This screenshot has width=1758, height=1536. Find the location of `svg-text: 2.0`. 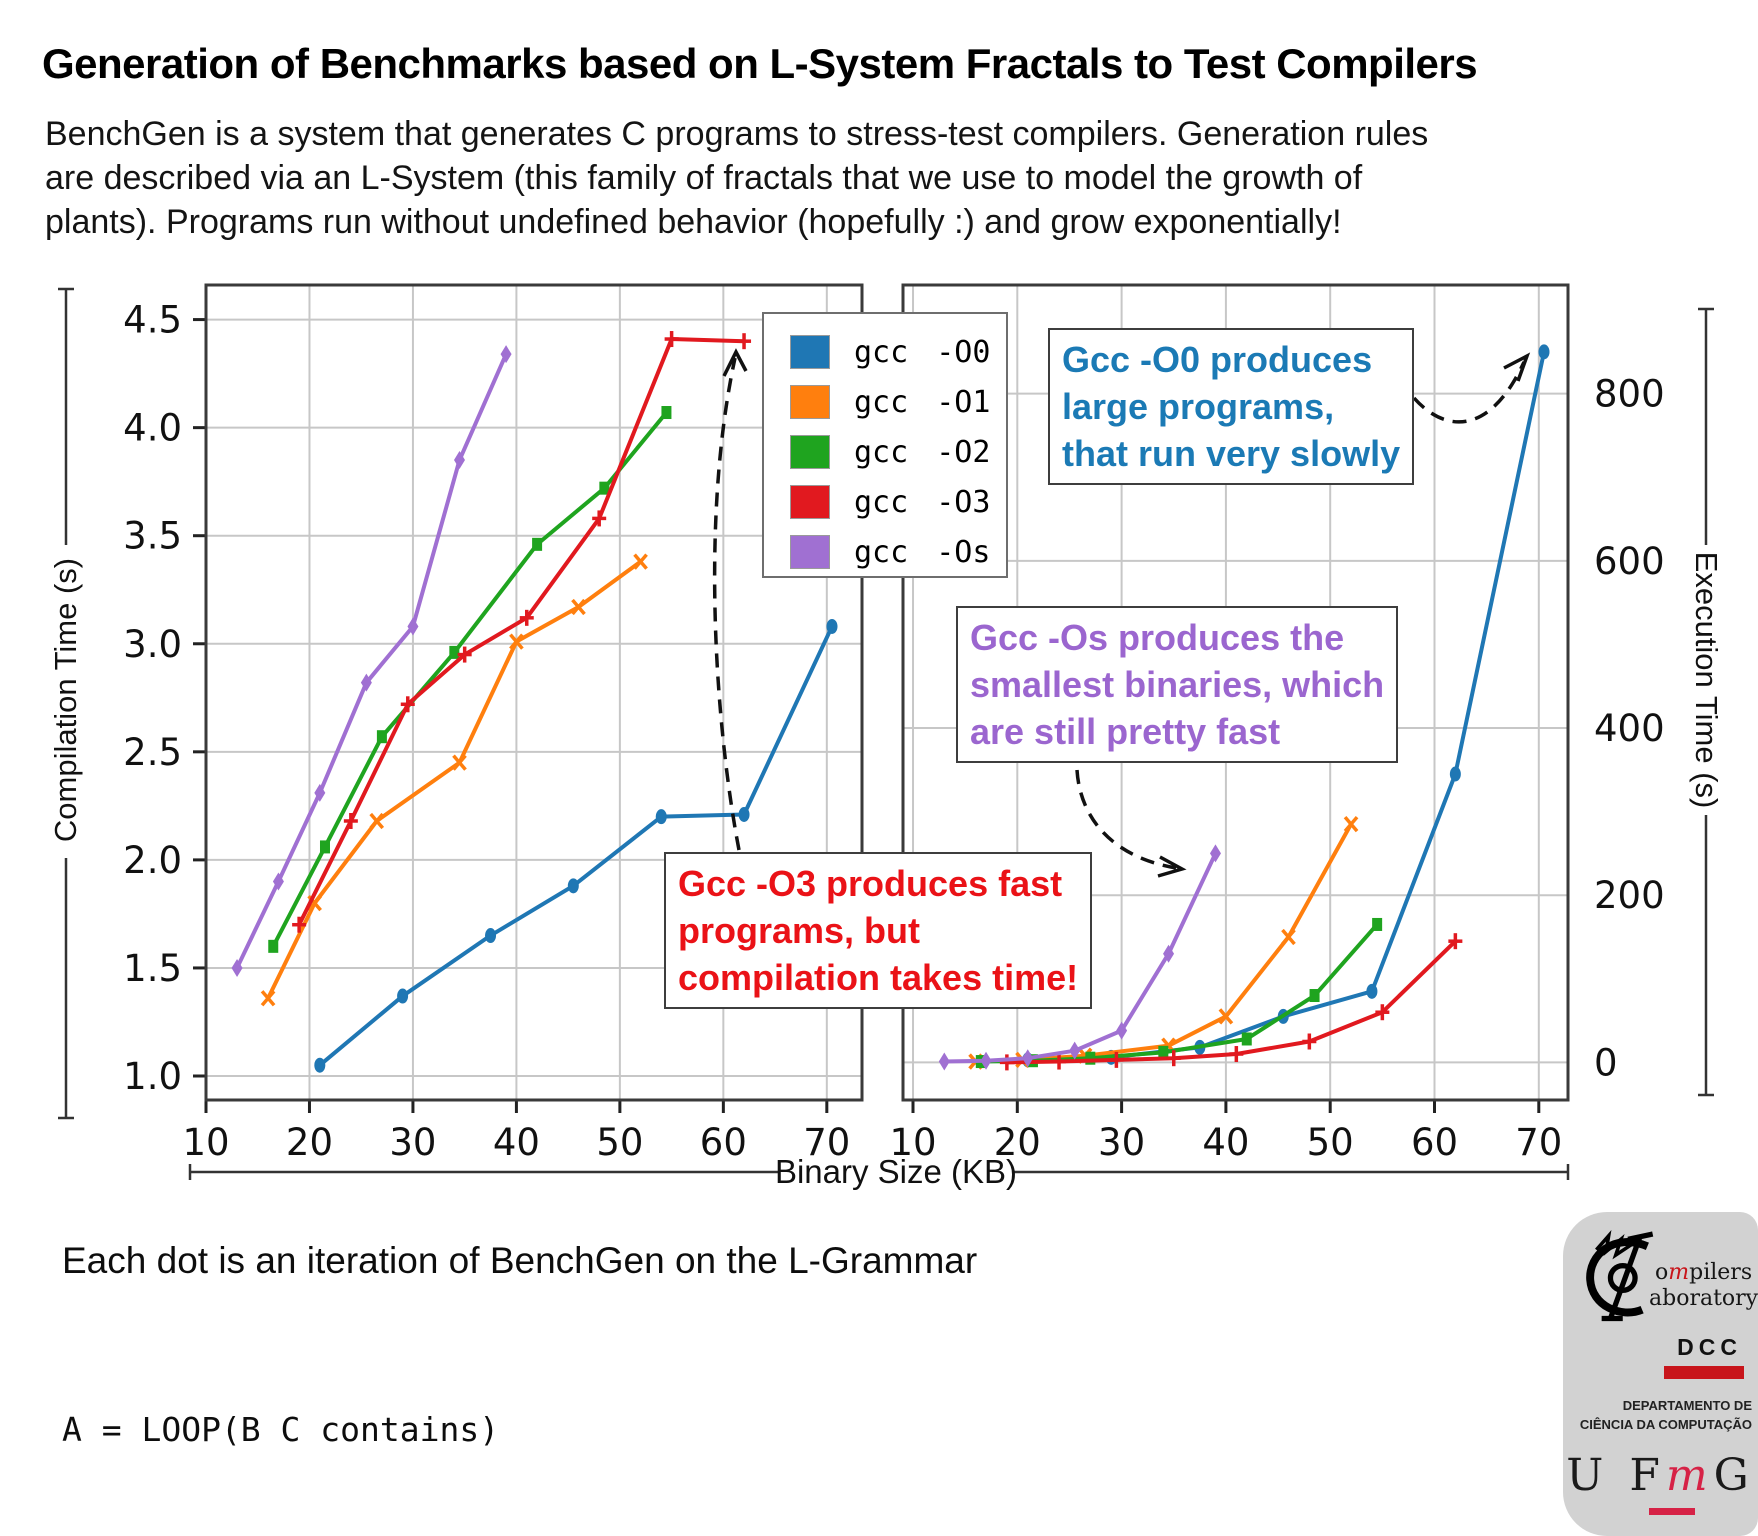

svg-text: 2.0 is located at coordinates (152, 860).